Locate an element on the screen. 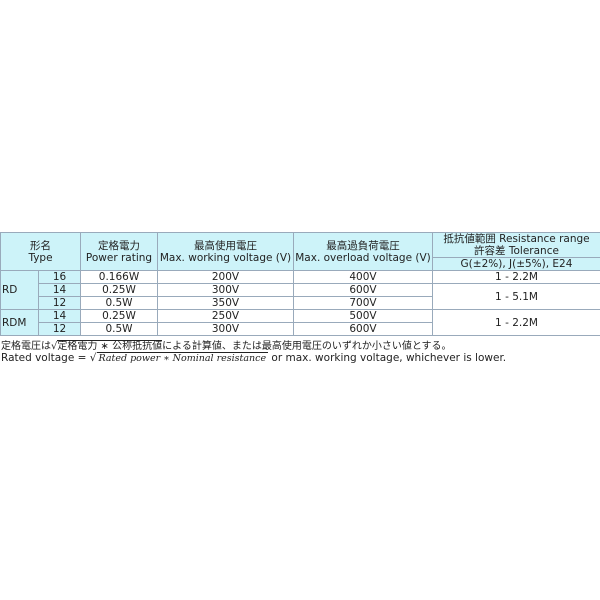 The width and height of the screenshot is (600, 600). header-power: 定格電力 Power rating is located at coordinates (119, 251).